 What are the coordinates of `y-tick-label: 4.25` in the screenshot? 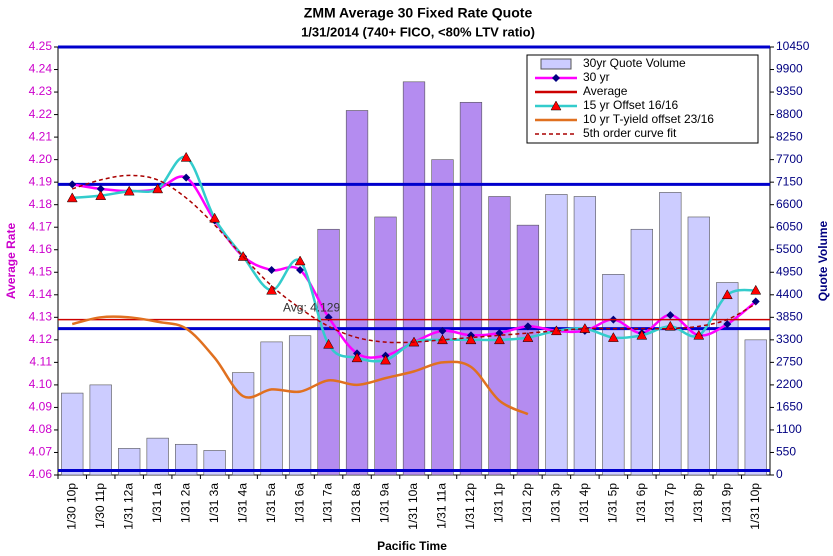 It's located at (41, 46).